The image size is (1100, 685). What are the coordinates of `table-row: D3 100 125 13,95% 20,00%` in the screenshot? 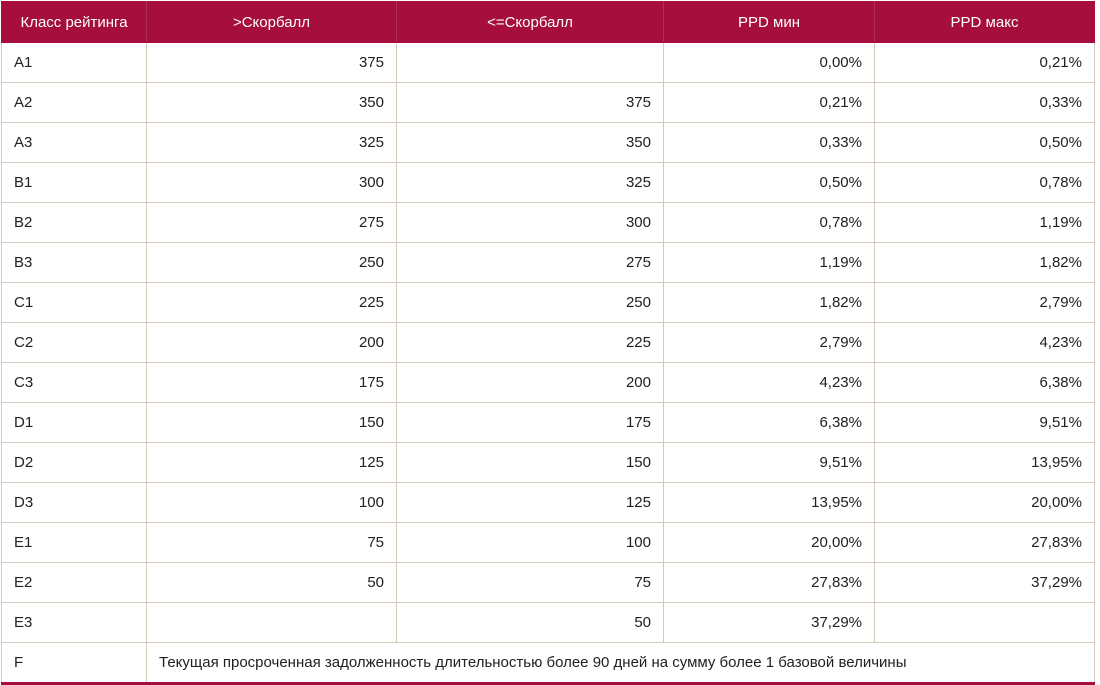 It's located at (548, 502).